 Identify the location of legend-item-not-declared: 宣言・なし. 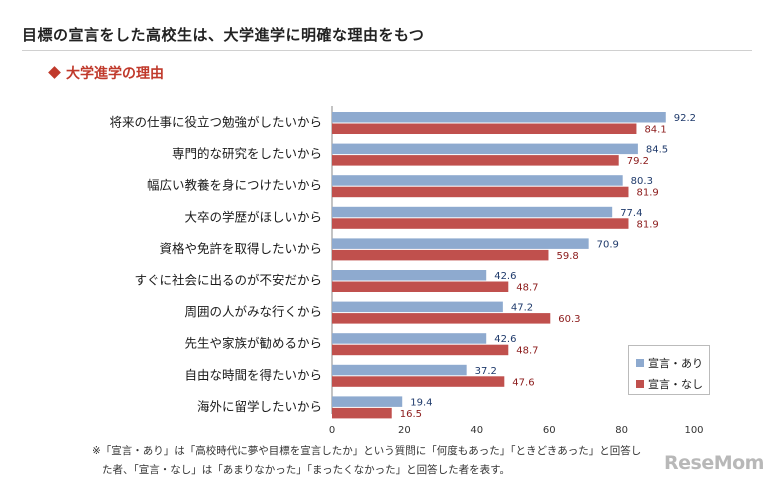
(669, 384).